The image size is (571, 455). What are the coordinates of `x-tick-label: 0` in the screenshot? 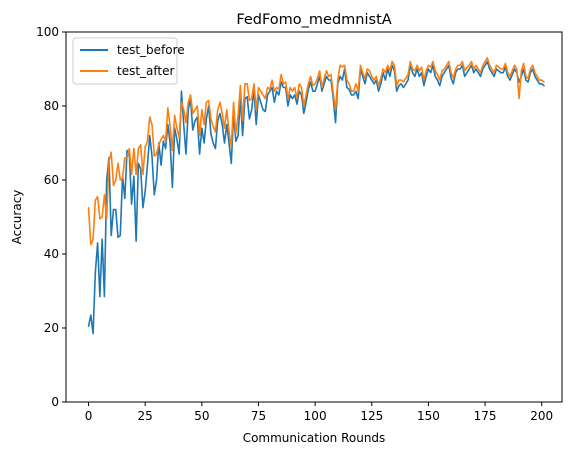 It's located at (89, 416).